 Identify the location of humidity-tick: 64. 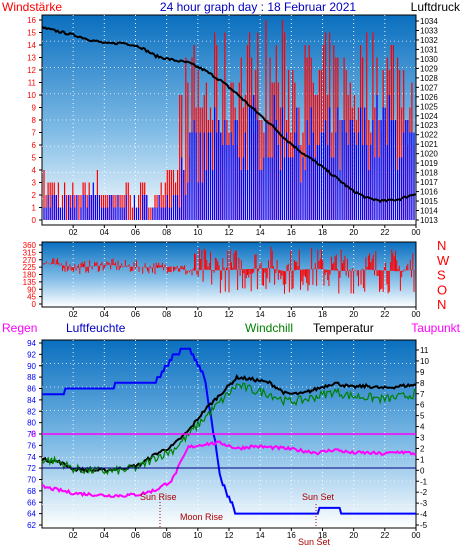
(31, 514).